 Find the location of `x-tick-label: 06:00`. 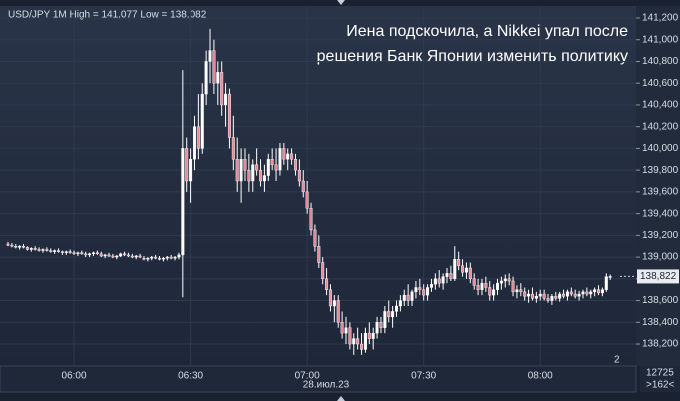

x-tick-label: 06:00 is located at coordinates (74, 376).